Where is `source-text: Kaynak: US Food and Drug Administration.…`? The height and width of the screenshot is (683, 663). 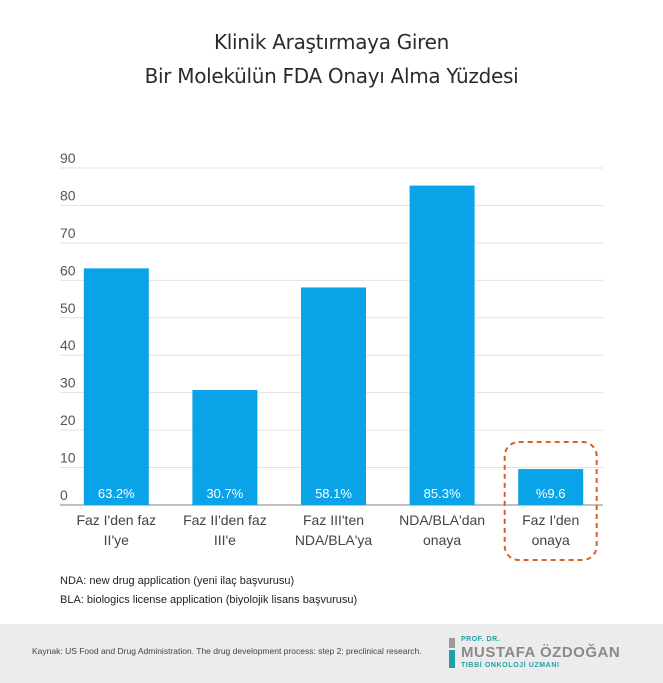
source-text: Kaynak: US Food and Drug Administration.… is located at coordinates (227, 651).